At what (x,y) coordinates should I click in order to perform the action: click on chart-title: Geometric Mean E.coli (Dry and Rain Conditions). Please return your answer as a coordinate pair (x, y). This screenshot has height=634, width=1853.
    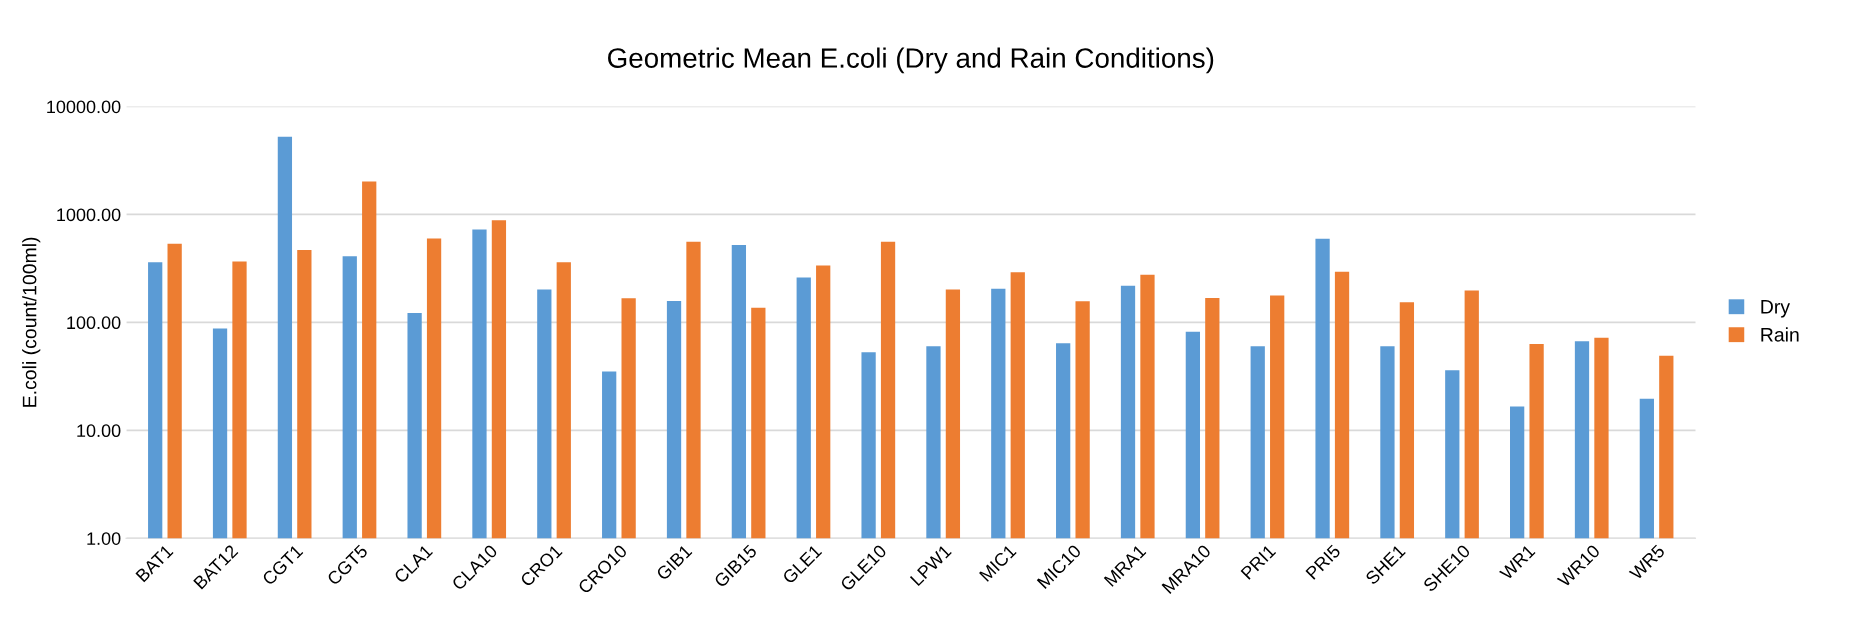
    Looking at the image, I should click on (911, 60).